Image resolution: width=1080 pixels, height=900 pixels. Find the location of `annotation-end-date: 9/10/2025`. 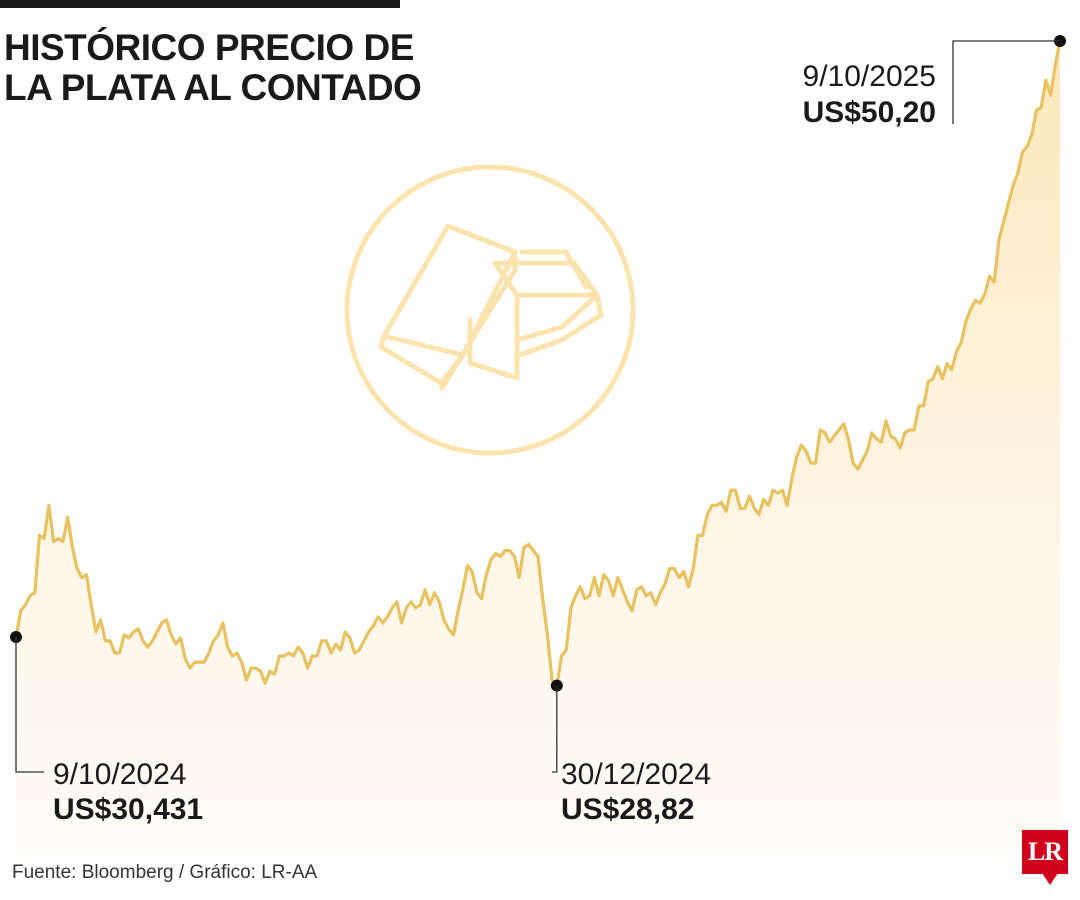

annotation-end-date: 9/10/2025 is located at coordinates (869, 76).